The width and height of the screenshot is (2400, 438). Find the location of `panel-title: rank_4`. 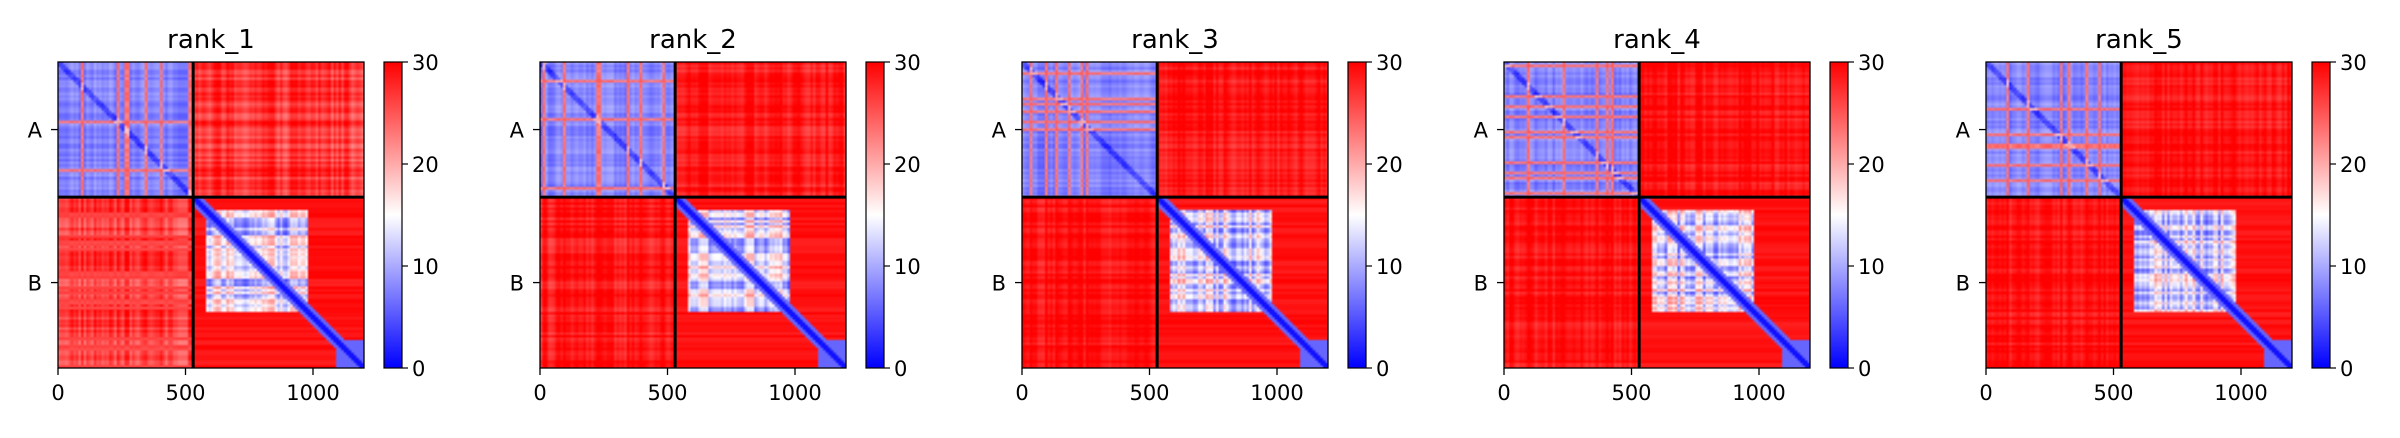

panel-title: rank_4 is located at coordinates (1657, 40).